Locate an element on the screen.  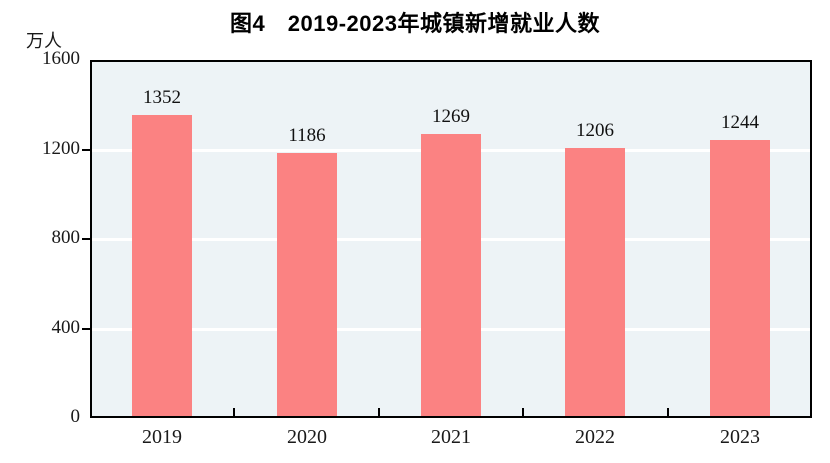
chart-title: 图4 2019-2023年城镇新增就业人数 is located at coordinates (415, 23).